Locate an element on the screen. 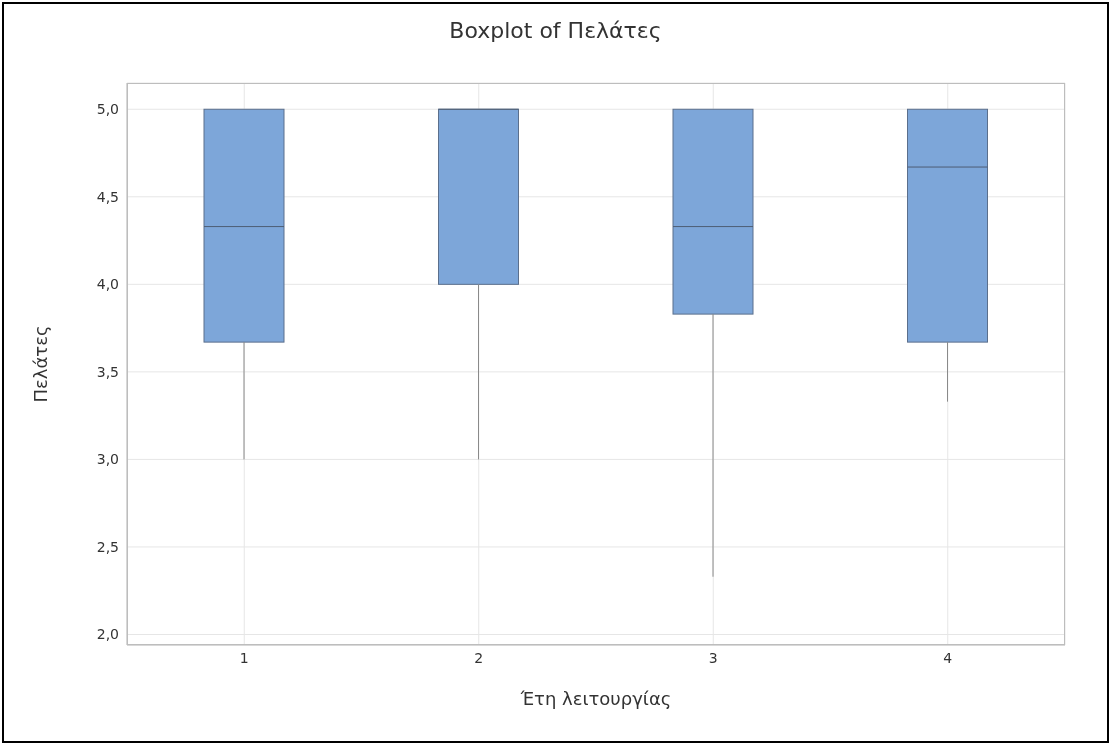 Image resolution: width=1111 pixels, height=745 pixels. y-axis-title: Πελάτες is located at coordinates (40, 364).